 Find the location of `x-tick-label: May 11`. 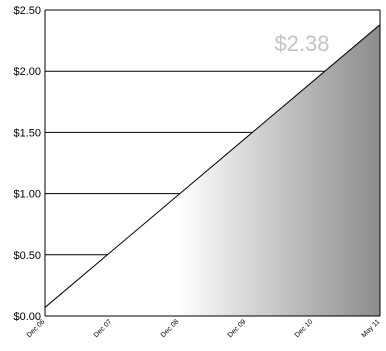

x-tick-label: May 11 is located at coordinates (371, 328).